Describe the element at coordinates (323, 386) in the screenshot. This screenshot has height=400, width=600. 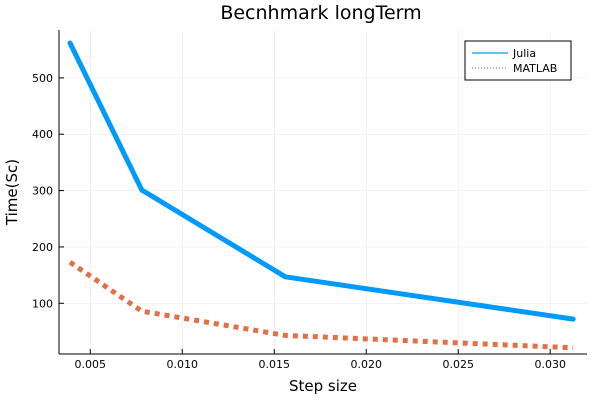
I see `x-axis-label: Step size` at that location.